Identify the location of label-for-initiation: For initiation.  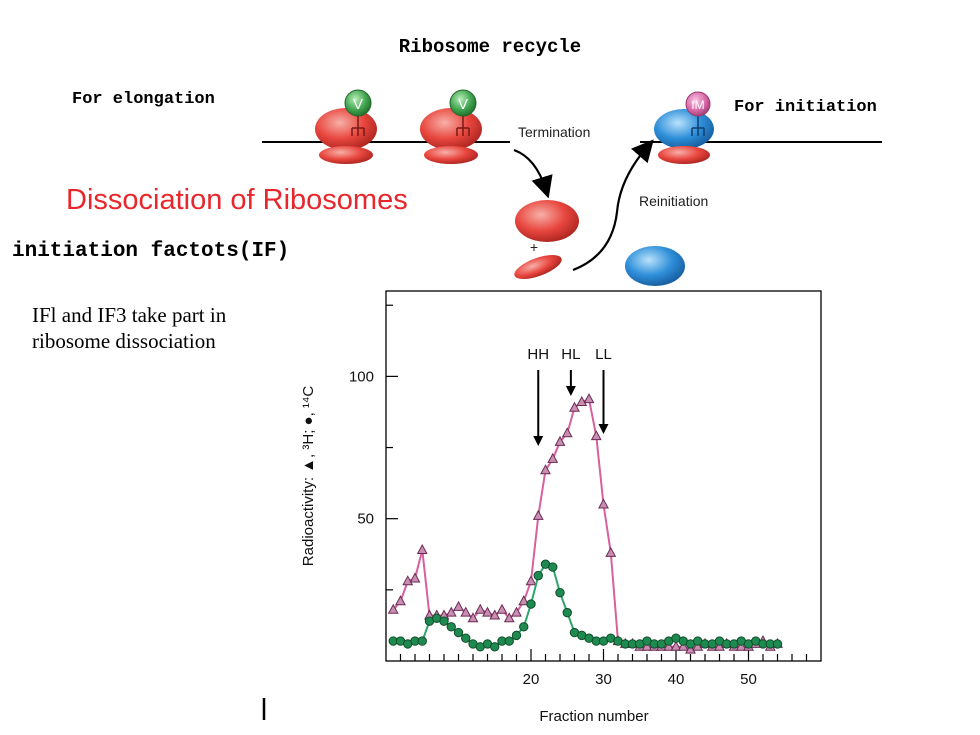
(805, 107).